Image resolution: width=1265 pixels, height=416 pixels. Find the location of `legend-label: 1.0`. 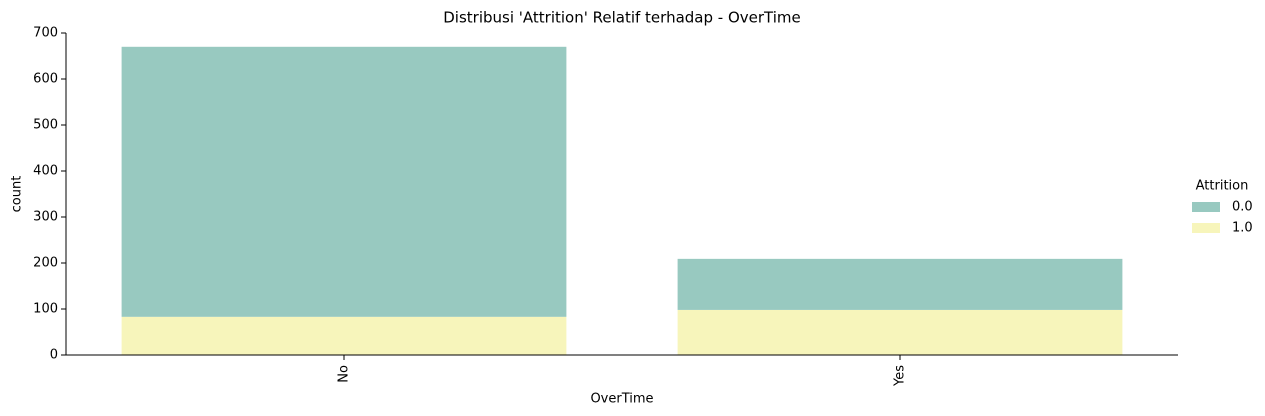

legend-label: 1.0 is located at coordinates (1242, 228).